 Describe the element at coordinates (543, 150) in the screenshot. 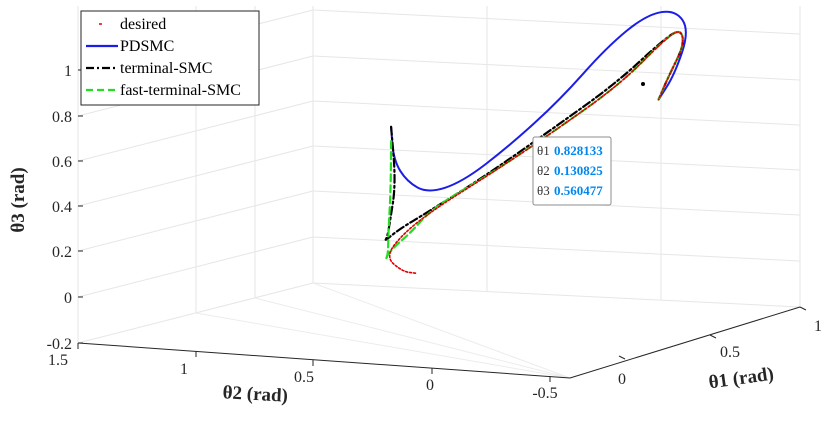

I see `datatip-label-1: θ1` at that location.